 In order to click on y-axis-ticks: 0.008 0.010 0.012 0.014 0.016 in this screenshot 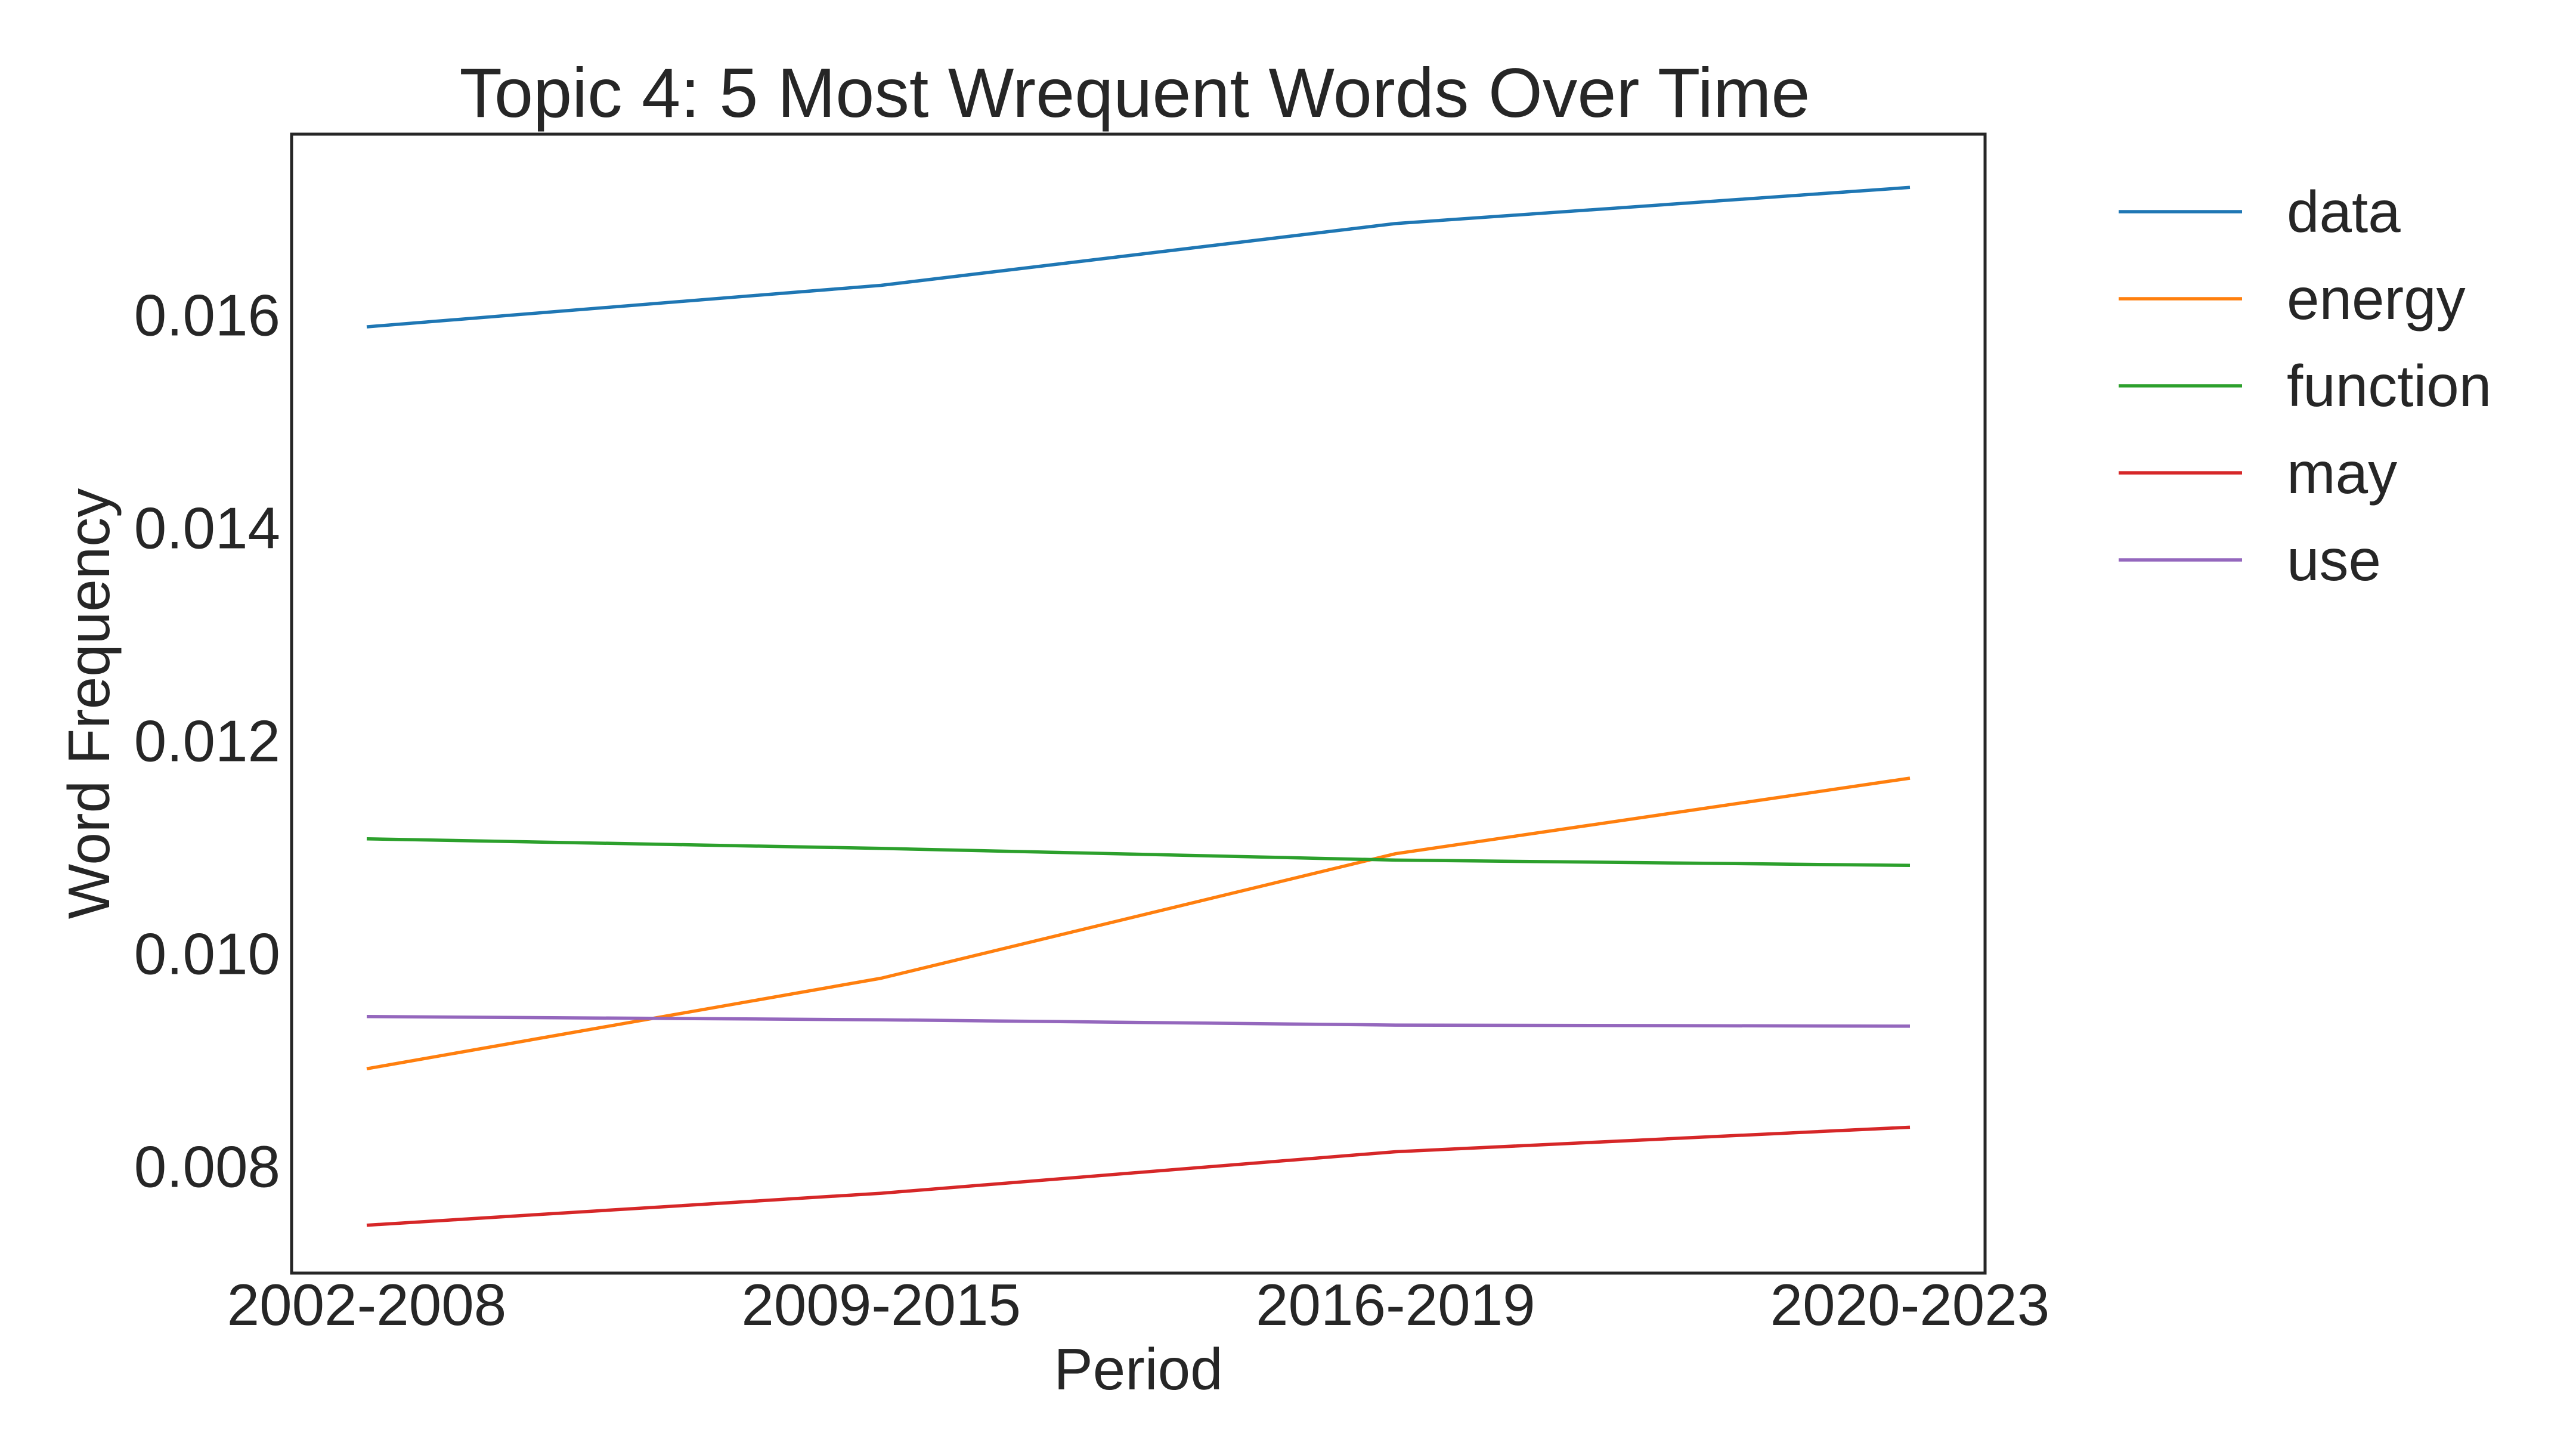, I will do `click(207, 740)`.